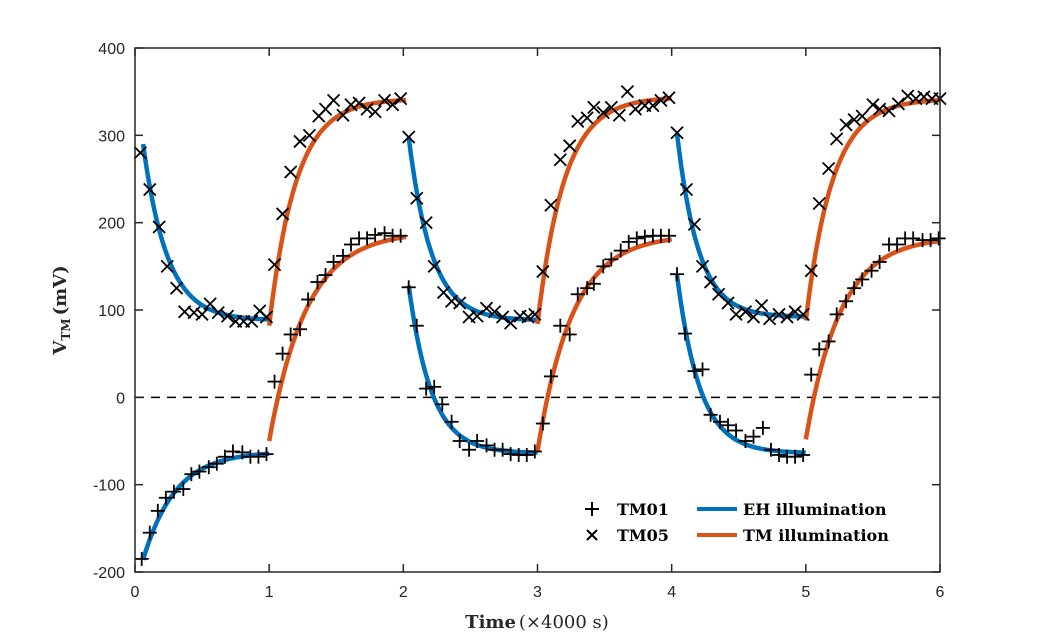 This screenshot has height=642, width=1039. Describe the element at coordinates (815, 509) in the screenshot. I see `legend-eh-label: EH illumination` at that location.